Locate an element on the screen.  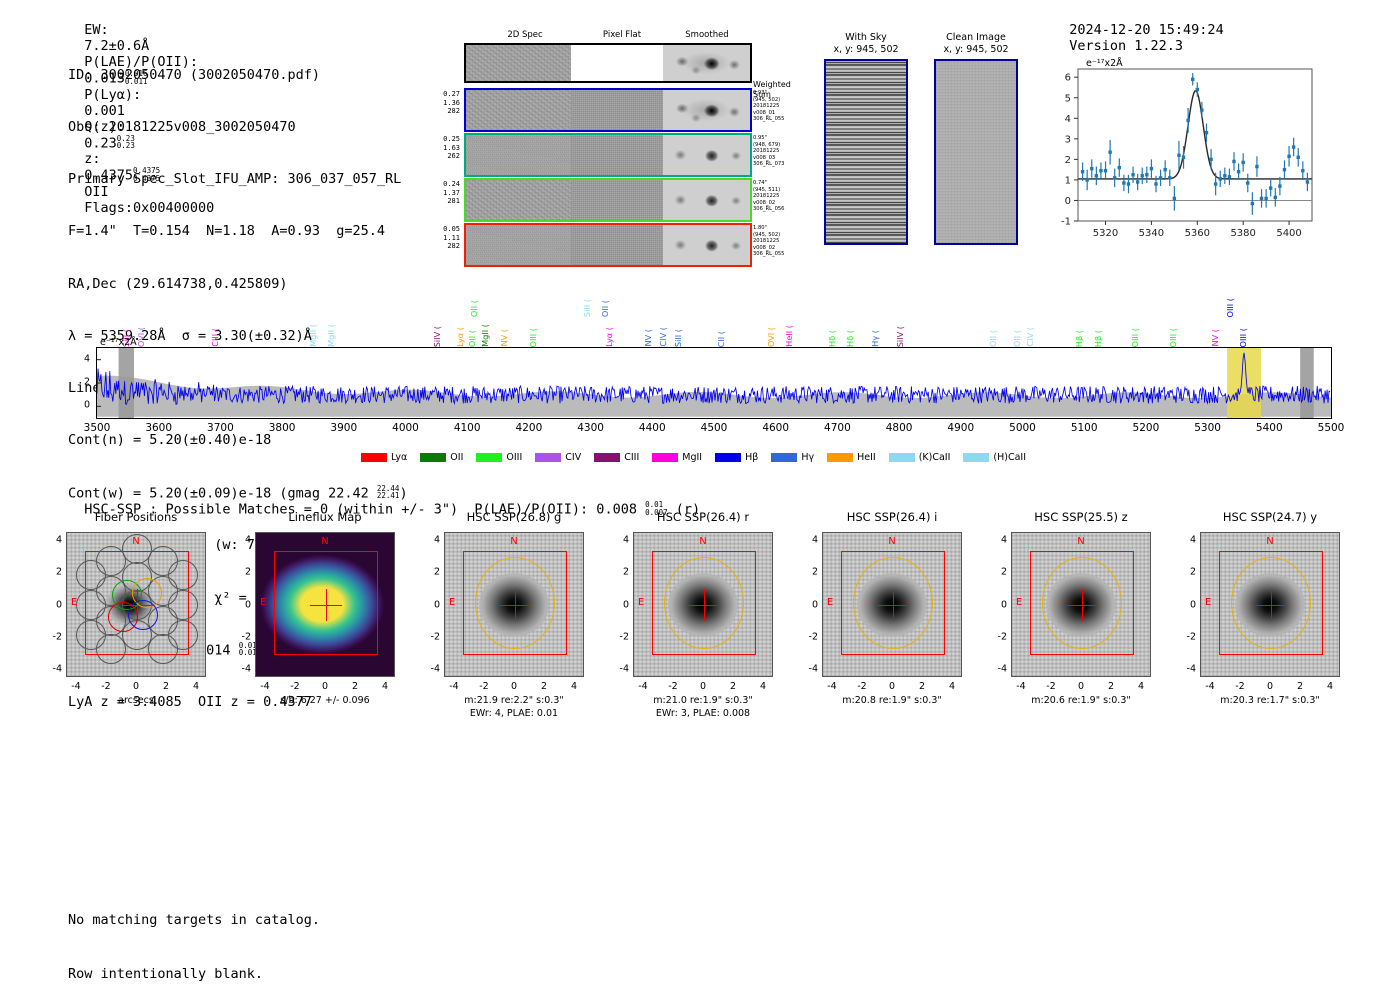
crosshair-vertical is located at coordinates (515, 605).